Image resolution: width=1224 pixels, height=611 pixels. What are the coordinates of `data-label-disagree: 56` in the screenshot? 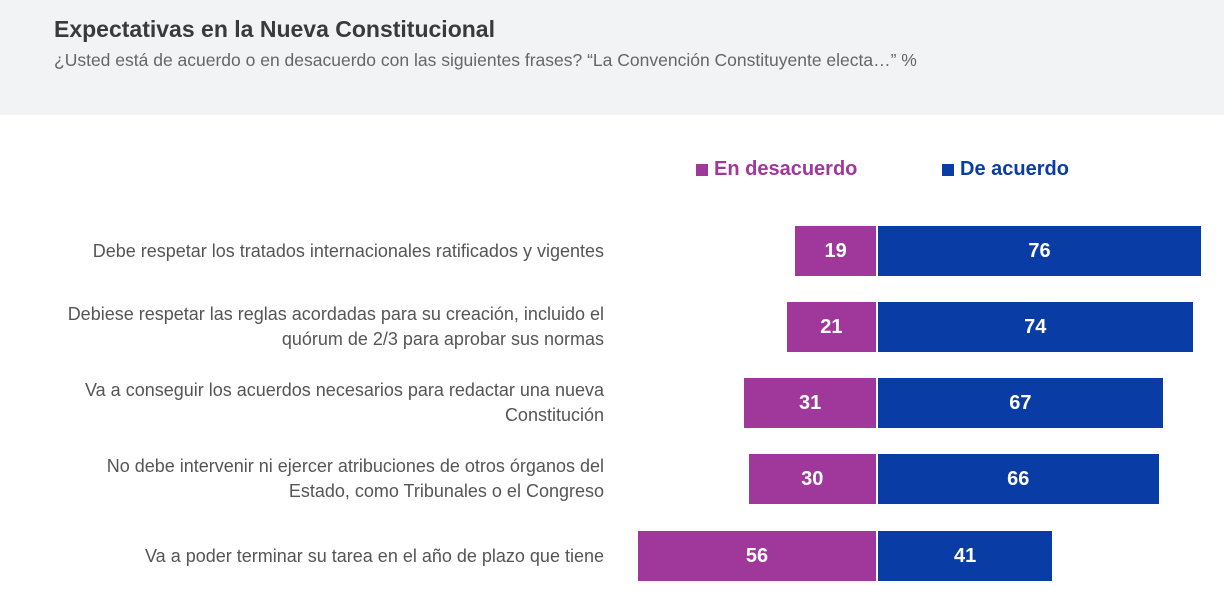 It's located at (757, 555).